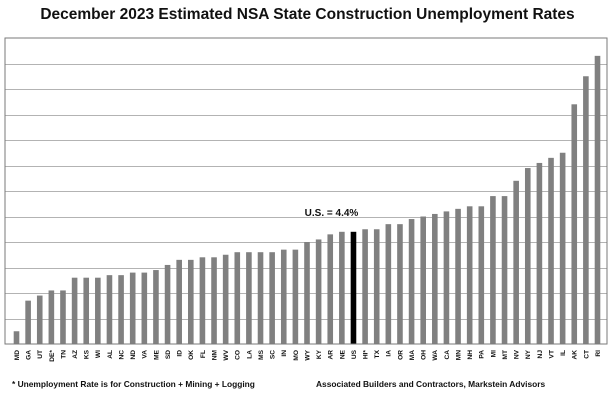  Describe the element at coordinates (493, 353) in the screenshot. I see `x-tick-label: MI` at that location.